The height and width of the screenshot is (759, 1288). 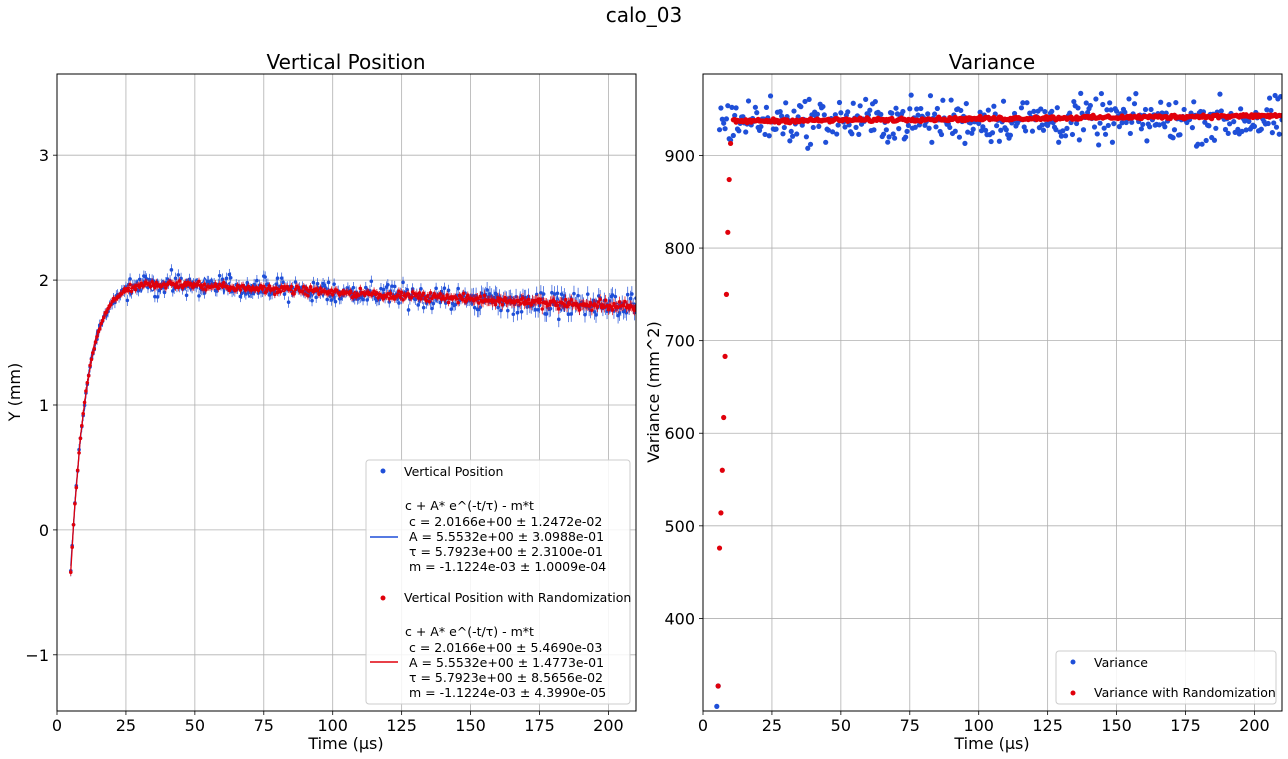 What do you see at coordinates (1166, 677) in the screenshot?
I see `legend: Variance Variance with Randomization` at bounding box center [1166, 677].